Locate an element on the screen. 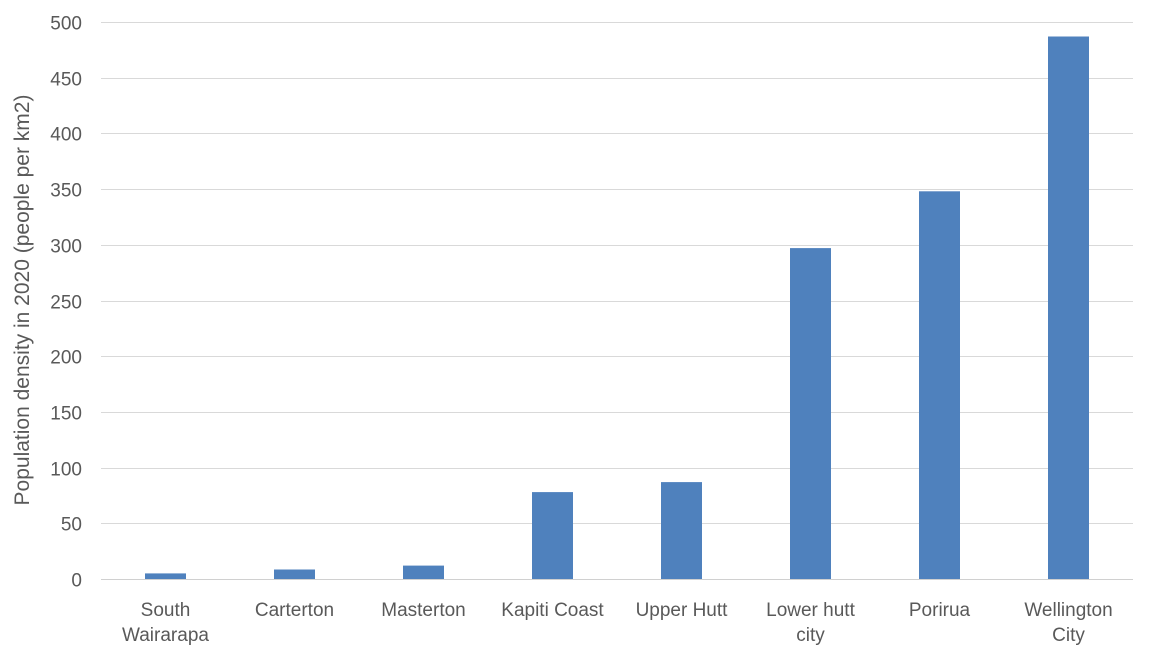 This screenshot has height=656, width=1149. y-tick-label: 450 is located at coordinates (66, 80).